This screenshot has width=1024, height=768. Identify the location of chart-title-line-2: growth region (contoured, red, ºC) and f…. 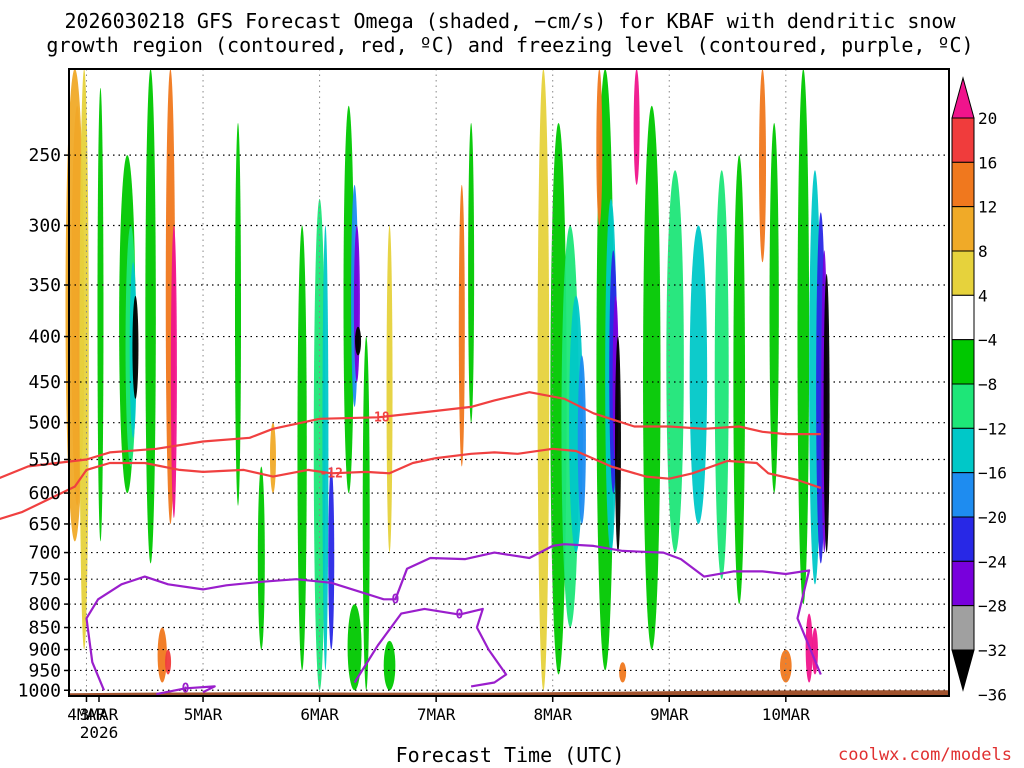
(509, 45).